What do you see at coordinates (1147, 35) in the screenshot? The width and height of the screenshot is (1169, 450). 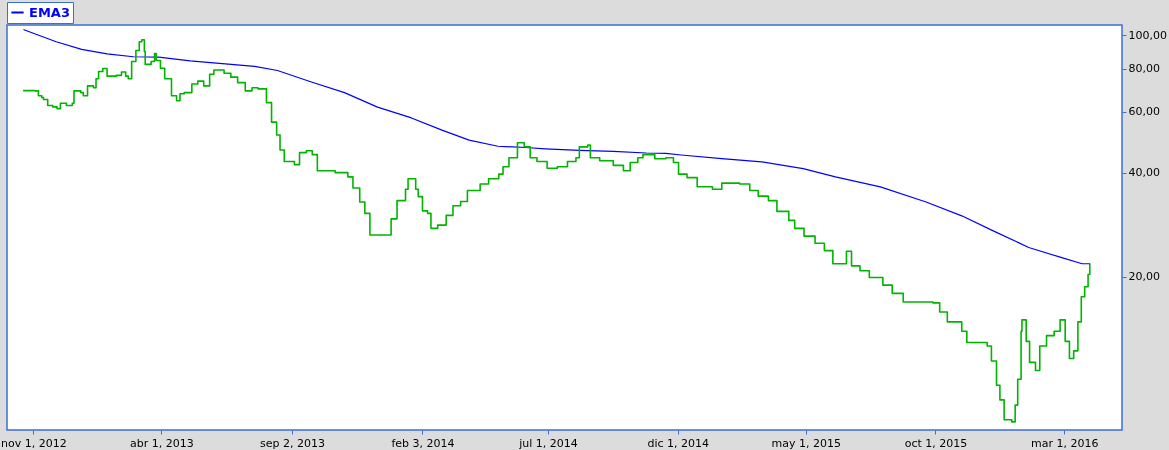 I see `y-tick-label: 100,00` at bounding box center [1147, 35].